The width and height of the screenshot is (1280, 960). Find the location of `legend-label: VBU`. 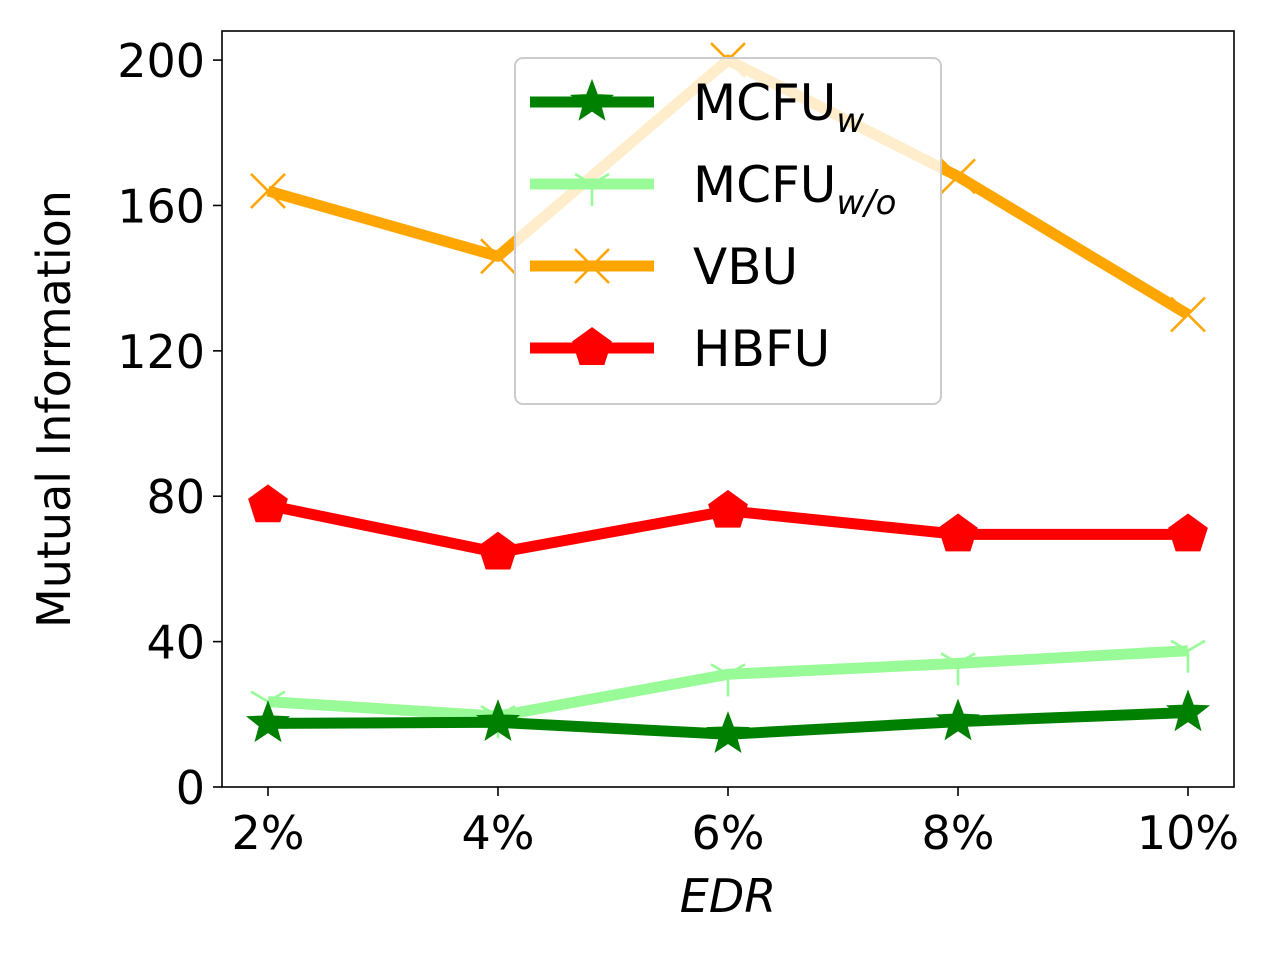

legend-label: VBU is located at coordinates (745, 267).